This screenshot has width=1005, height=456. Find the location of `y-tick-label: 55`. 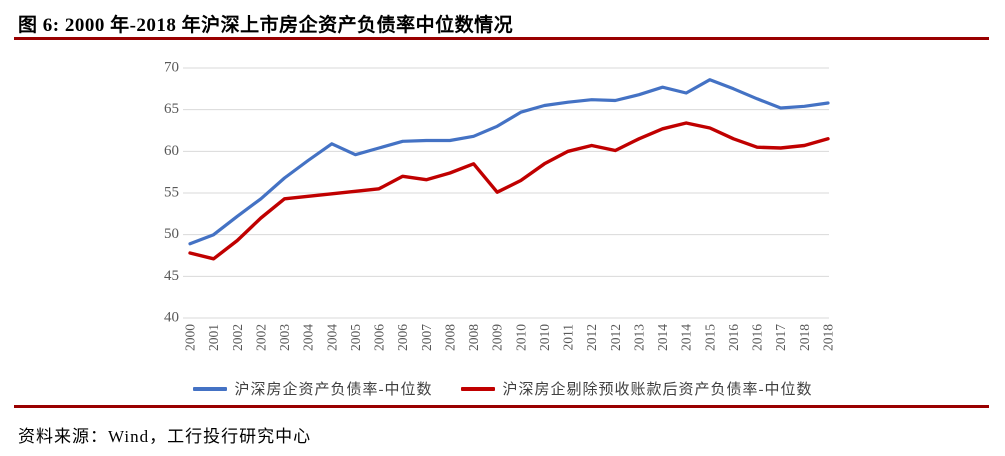

y-tick-label: 55 is located at coordinates (171, 192).